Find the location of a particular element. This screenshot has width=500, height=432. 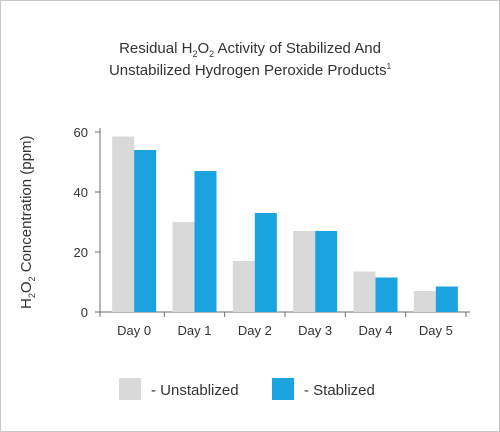

chart-title-line-2: Unstabilized Hydrogen Peroxide Products1 is located at coordinates (250, 70).